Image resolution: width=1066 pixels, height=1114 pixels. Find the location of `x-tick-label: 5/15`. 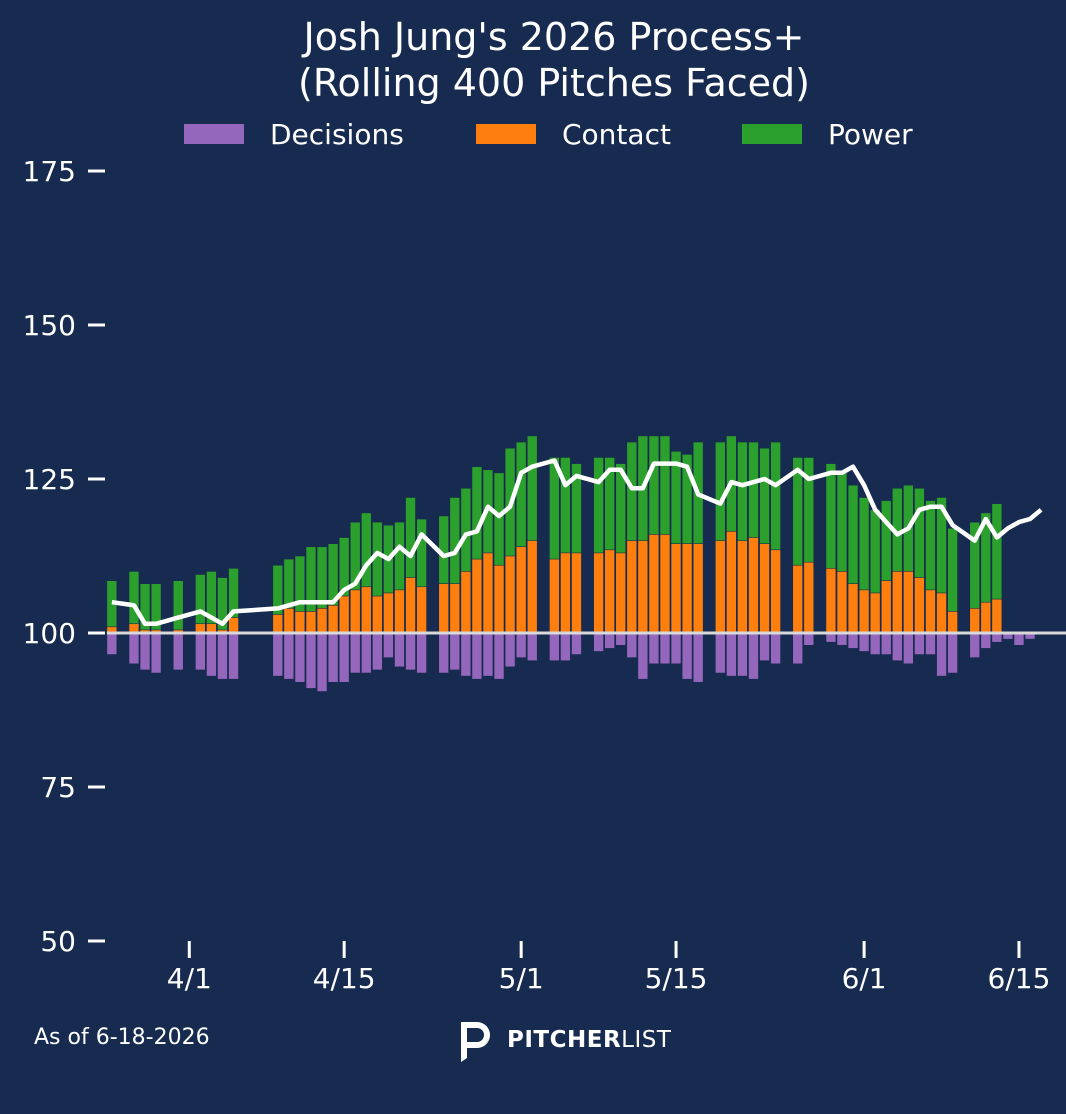

x-tick-label: 5/15 is located at coordinates (676, 978).